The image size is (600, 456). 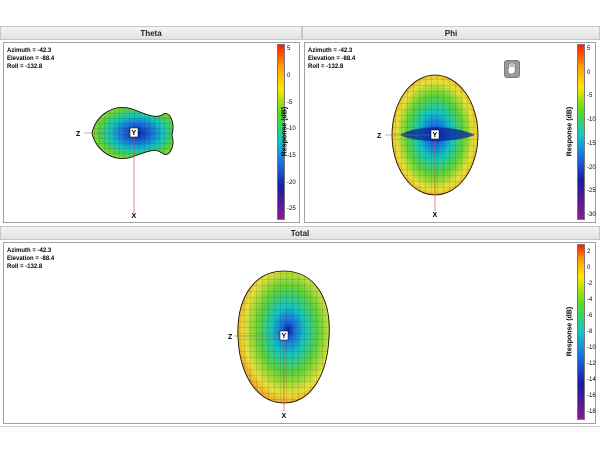 What do you see at coordinates (134, 216) in the screenshot?
I see `theta-x-axis-label: X` at bounding box center [134, 216].